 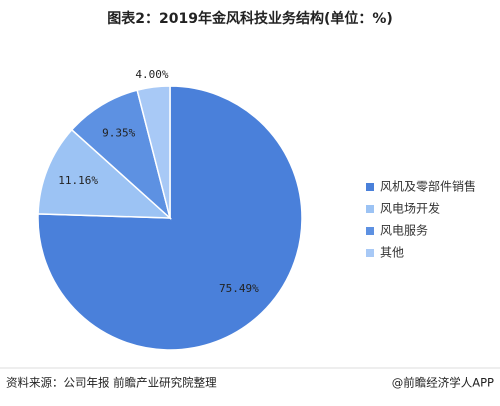 I want to click on legend-label: 风电场开发, so click(x=410, y=208).